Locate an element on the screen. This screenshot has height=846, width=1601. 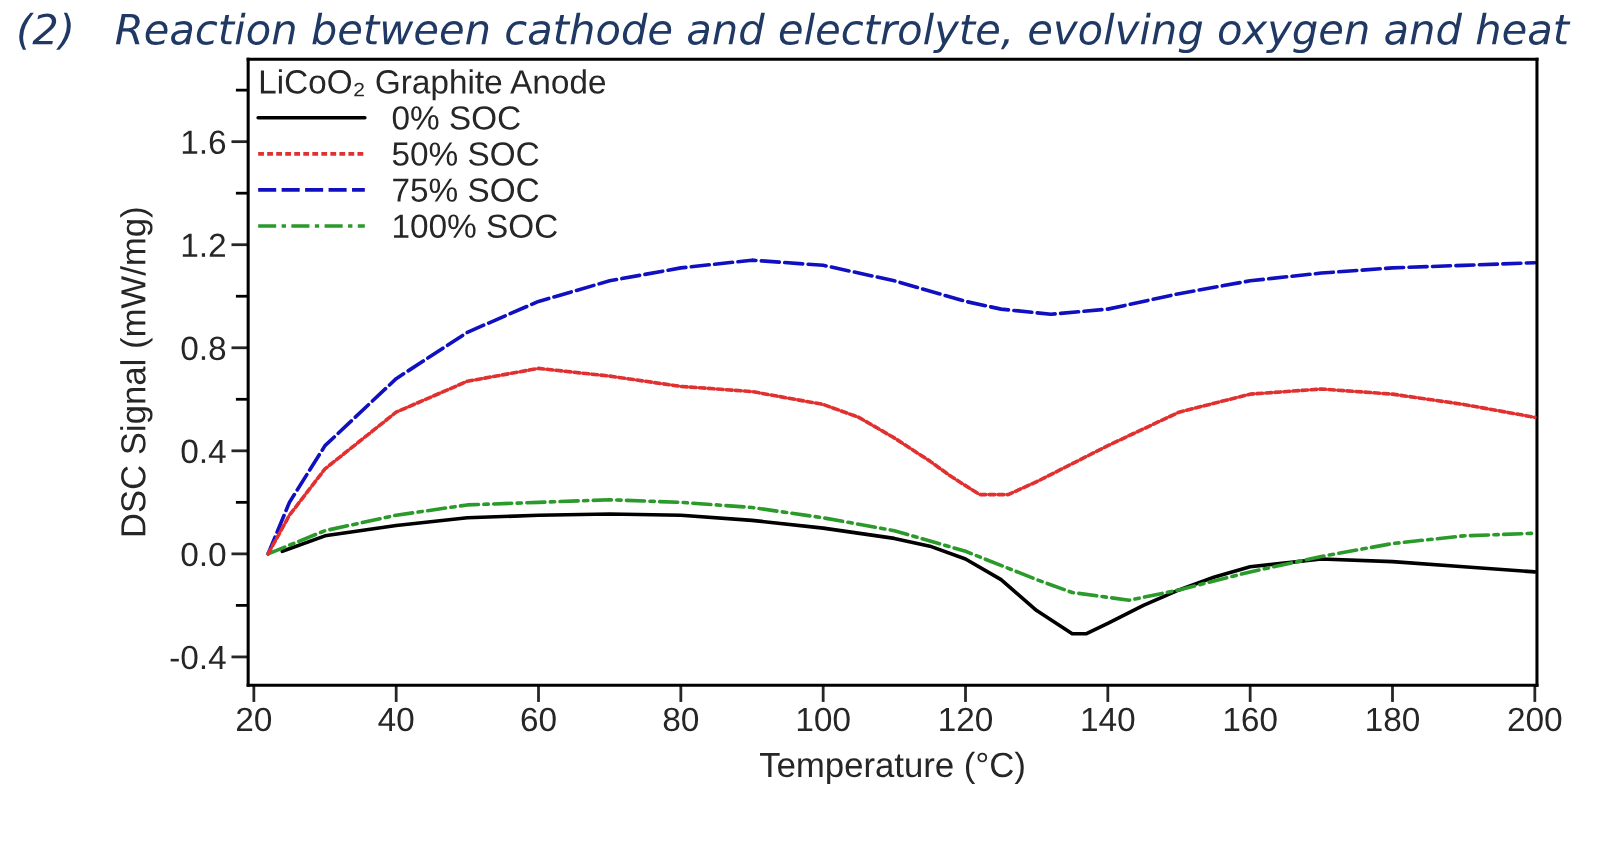
x-tick-label: 140 is located at coordinates (1108, 719).